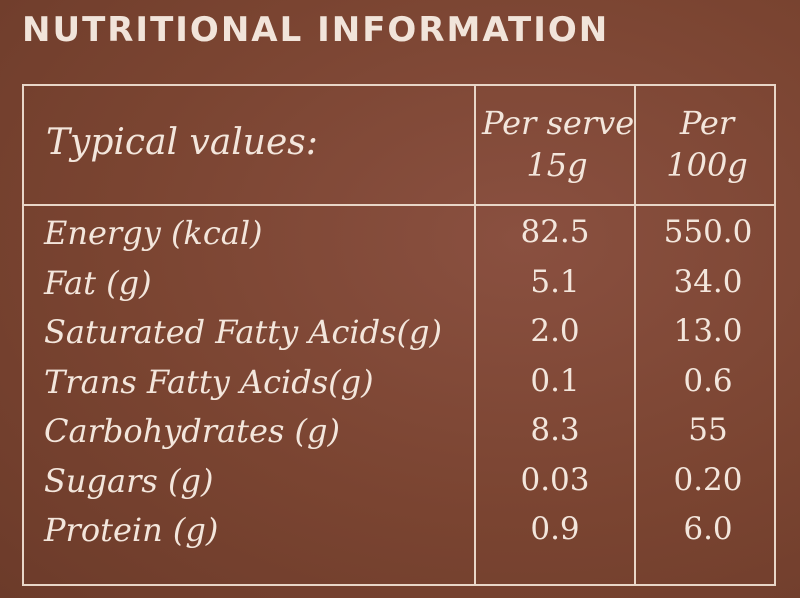 The height and width of the screenshot is (598, 800). I want to click on nutrient-label: Carbohydrates (g), so click(192, 431).